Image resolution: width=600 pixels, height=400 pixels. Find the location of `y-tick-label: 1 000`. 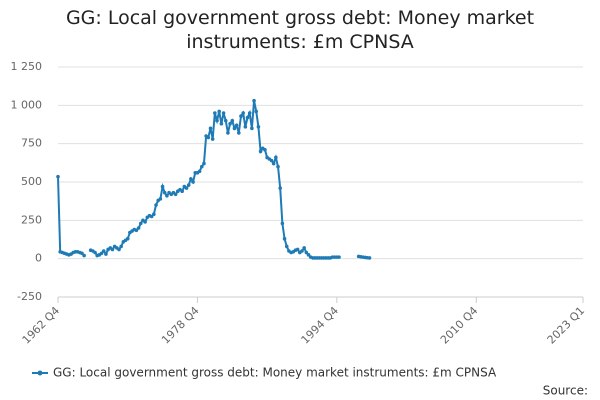

y-tick-label: 1 000 is located at coordinates (27, 104).